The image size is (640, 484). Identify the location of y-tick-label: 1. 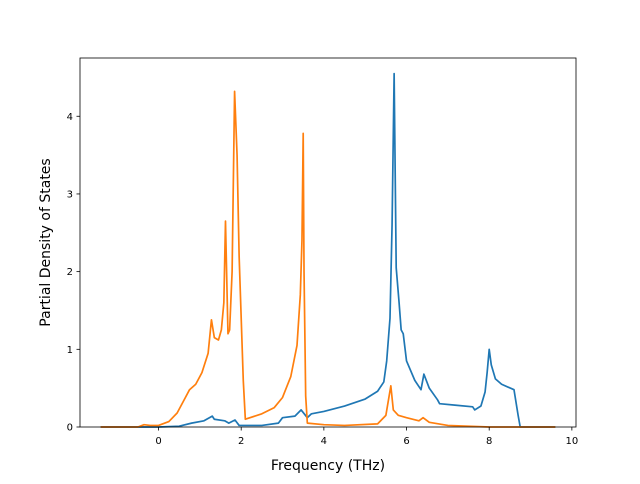
(70, 350).